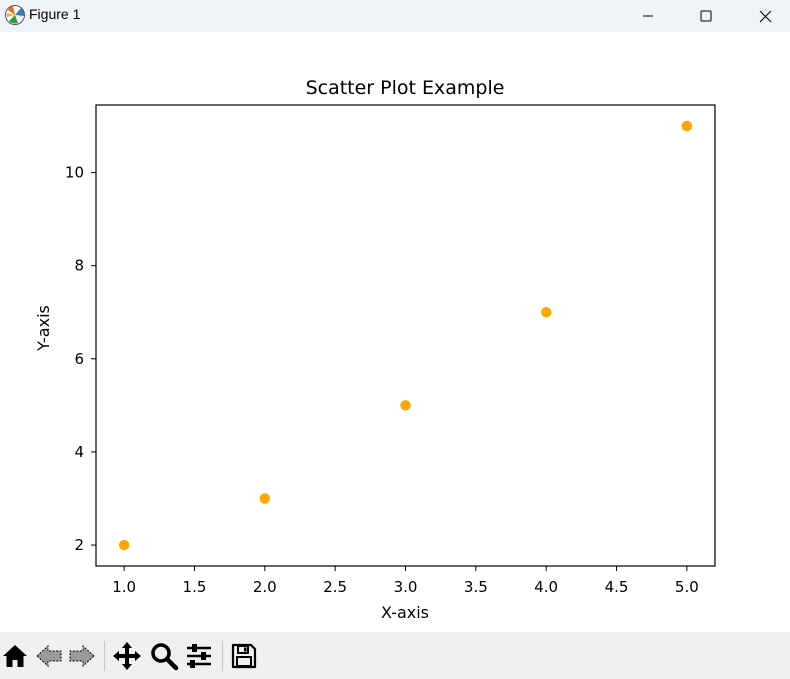  Describe the element at coordinates (79, 452) in the screenshot. I see `y-tick-label: 4` at that location.